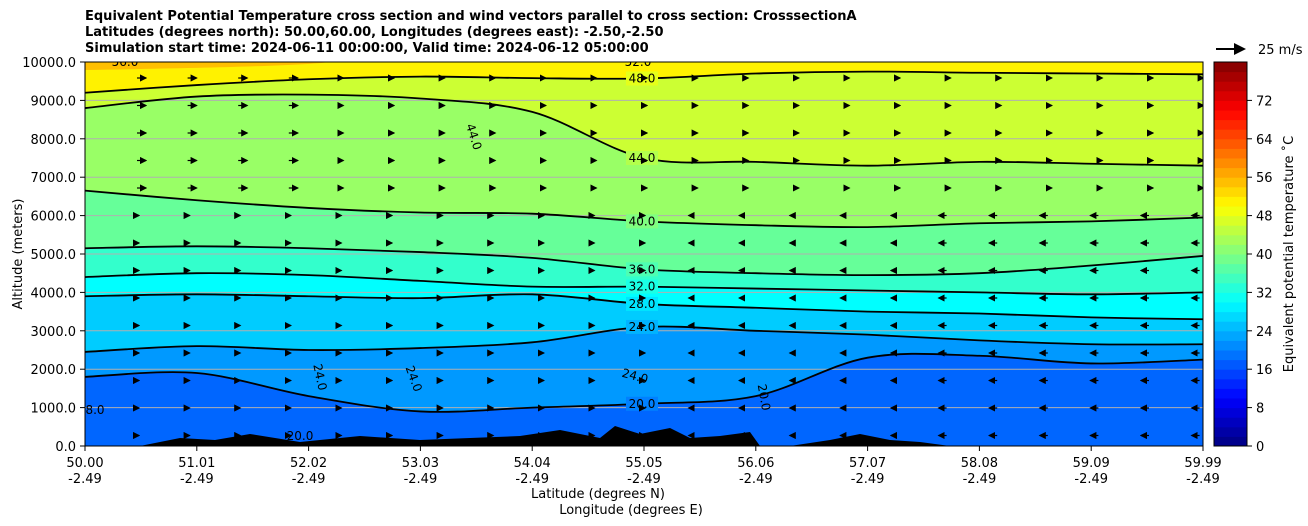 This screenshot has height=526, width=1308. Describe the element at coordinates (1091, 463) in the screenshot. I see `x-tick-label-lat: 59.09` at that location.